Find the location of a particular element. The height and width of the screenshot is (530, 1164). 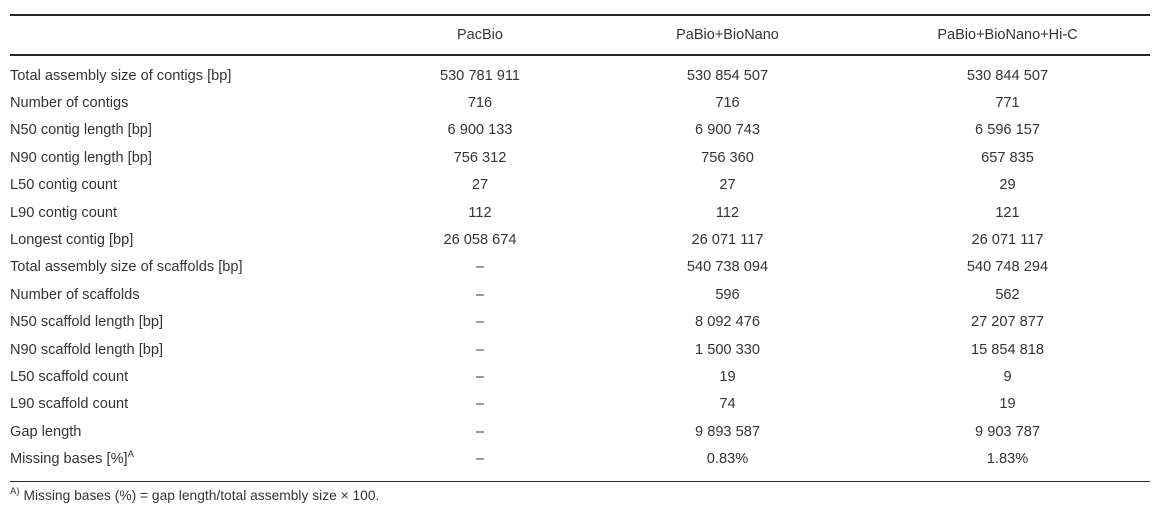

cell-value: 6 900 743 is located at coordinates (727, 130).